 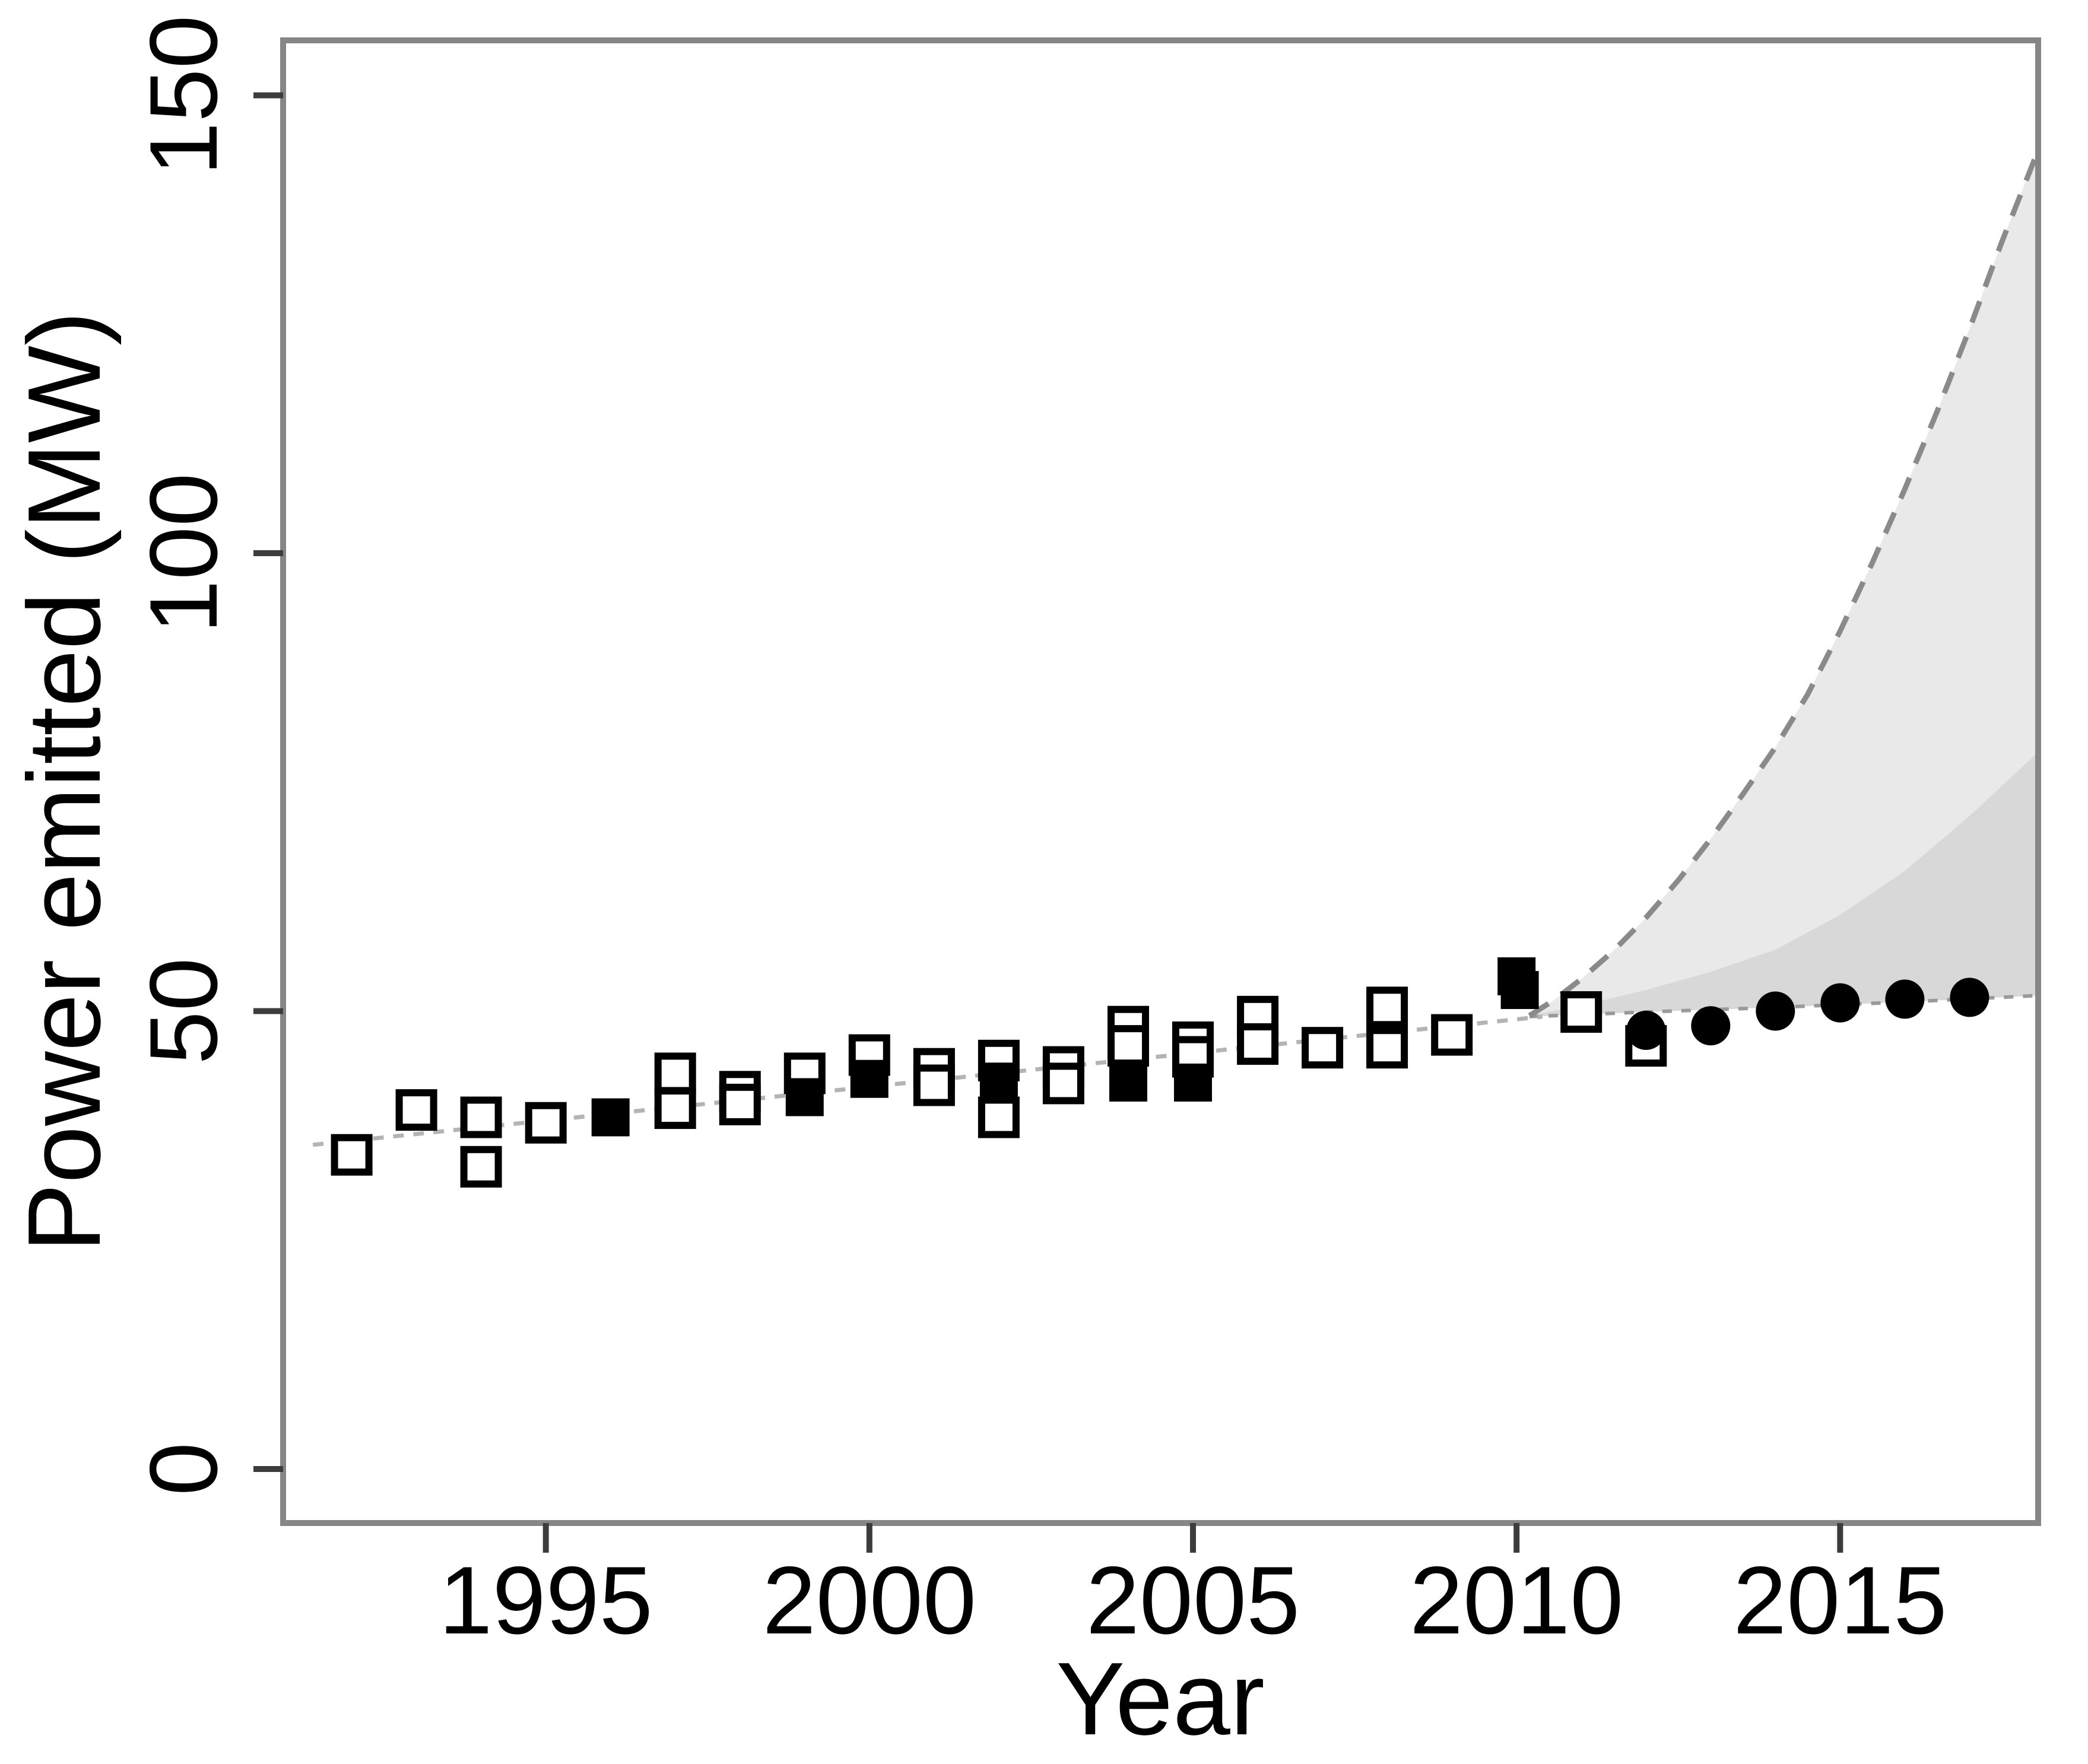 I want to click on series-filled-circles, so click(x=1807, y=1014).